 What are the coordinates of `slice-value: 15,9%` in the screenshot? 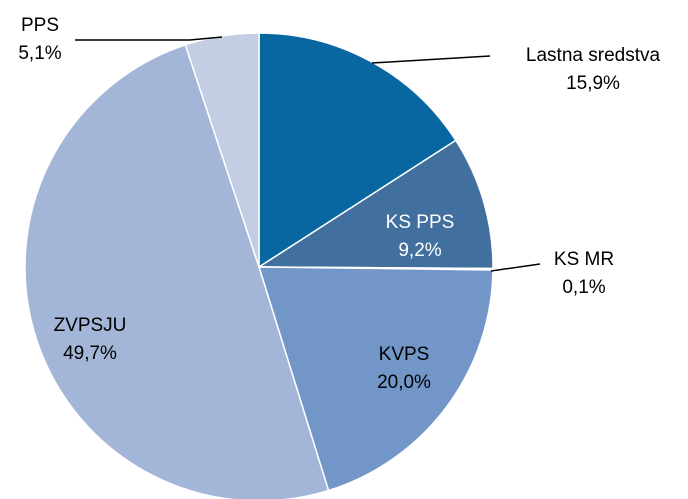 It's located at (593, 83).